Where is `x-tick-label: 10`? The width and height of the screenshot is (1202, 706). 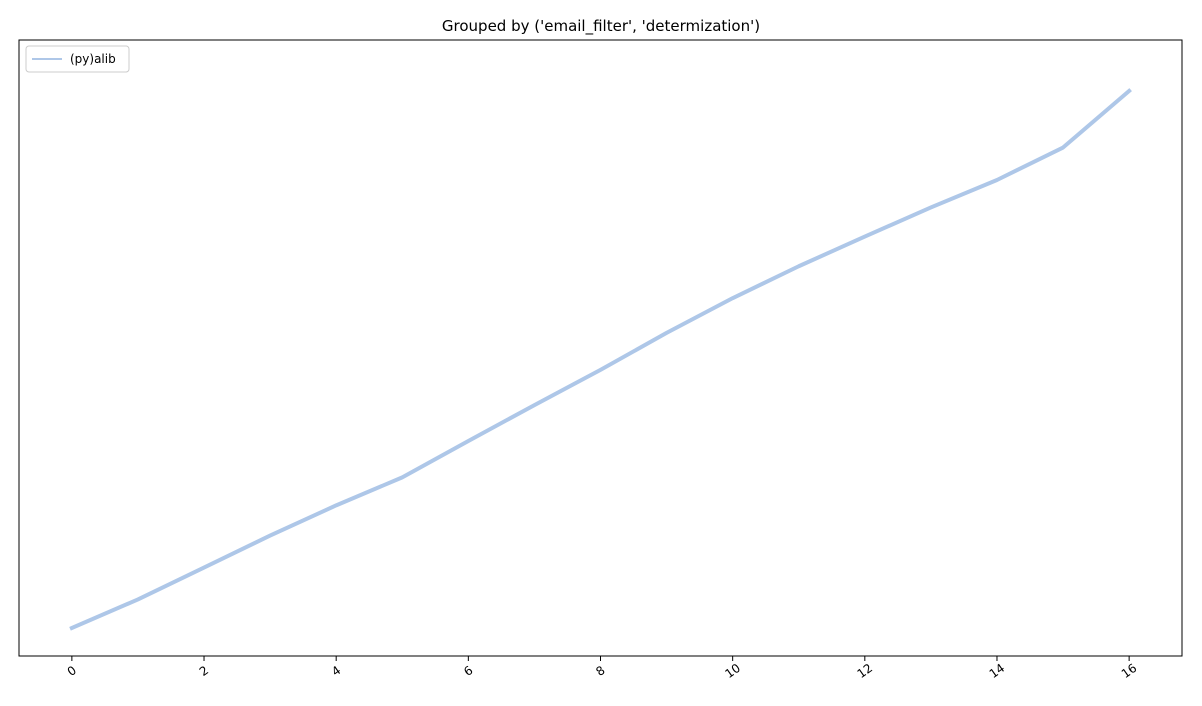 x-tick-label: 10 is located at coordinates (732, 671).